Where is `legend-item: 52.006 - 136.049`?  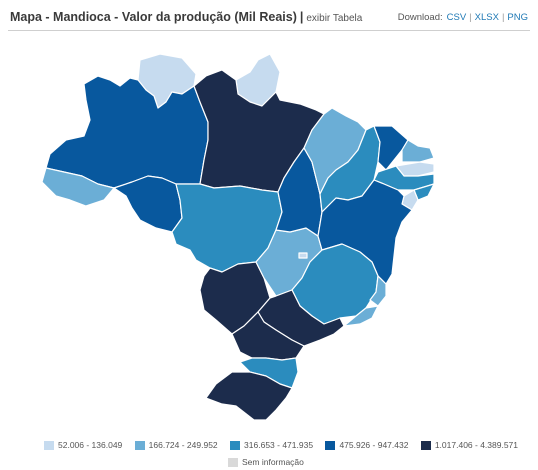 legend-item: 52.006 - 136.049 is located at coordinates (83, 445).